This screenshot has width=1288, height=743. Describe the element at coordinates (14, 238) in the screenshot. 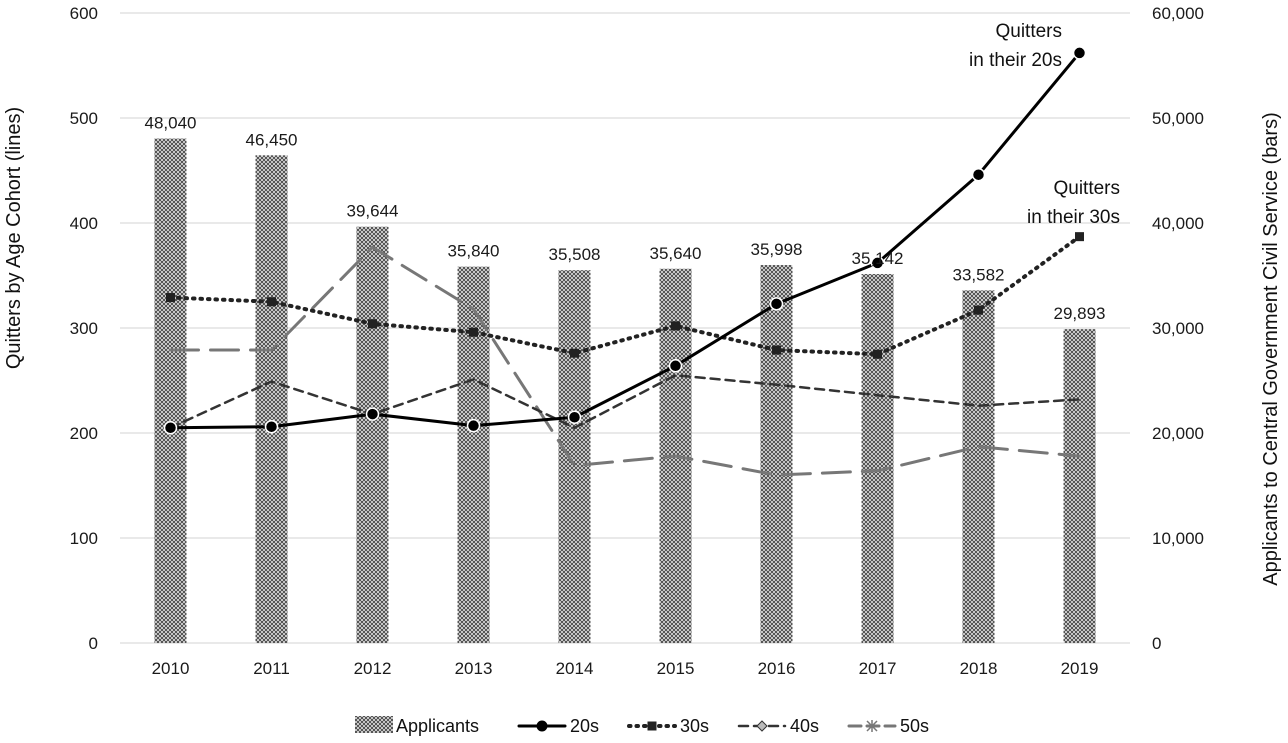

I see `left-axis-title: Quitters by Age Cohort (lines)` at that location.